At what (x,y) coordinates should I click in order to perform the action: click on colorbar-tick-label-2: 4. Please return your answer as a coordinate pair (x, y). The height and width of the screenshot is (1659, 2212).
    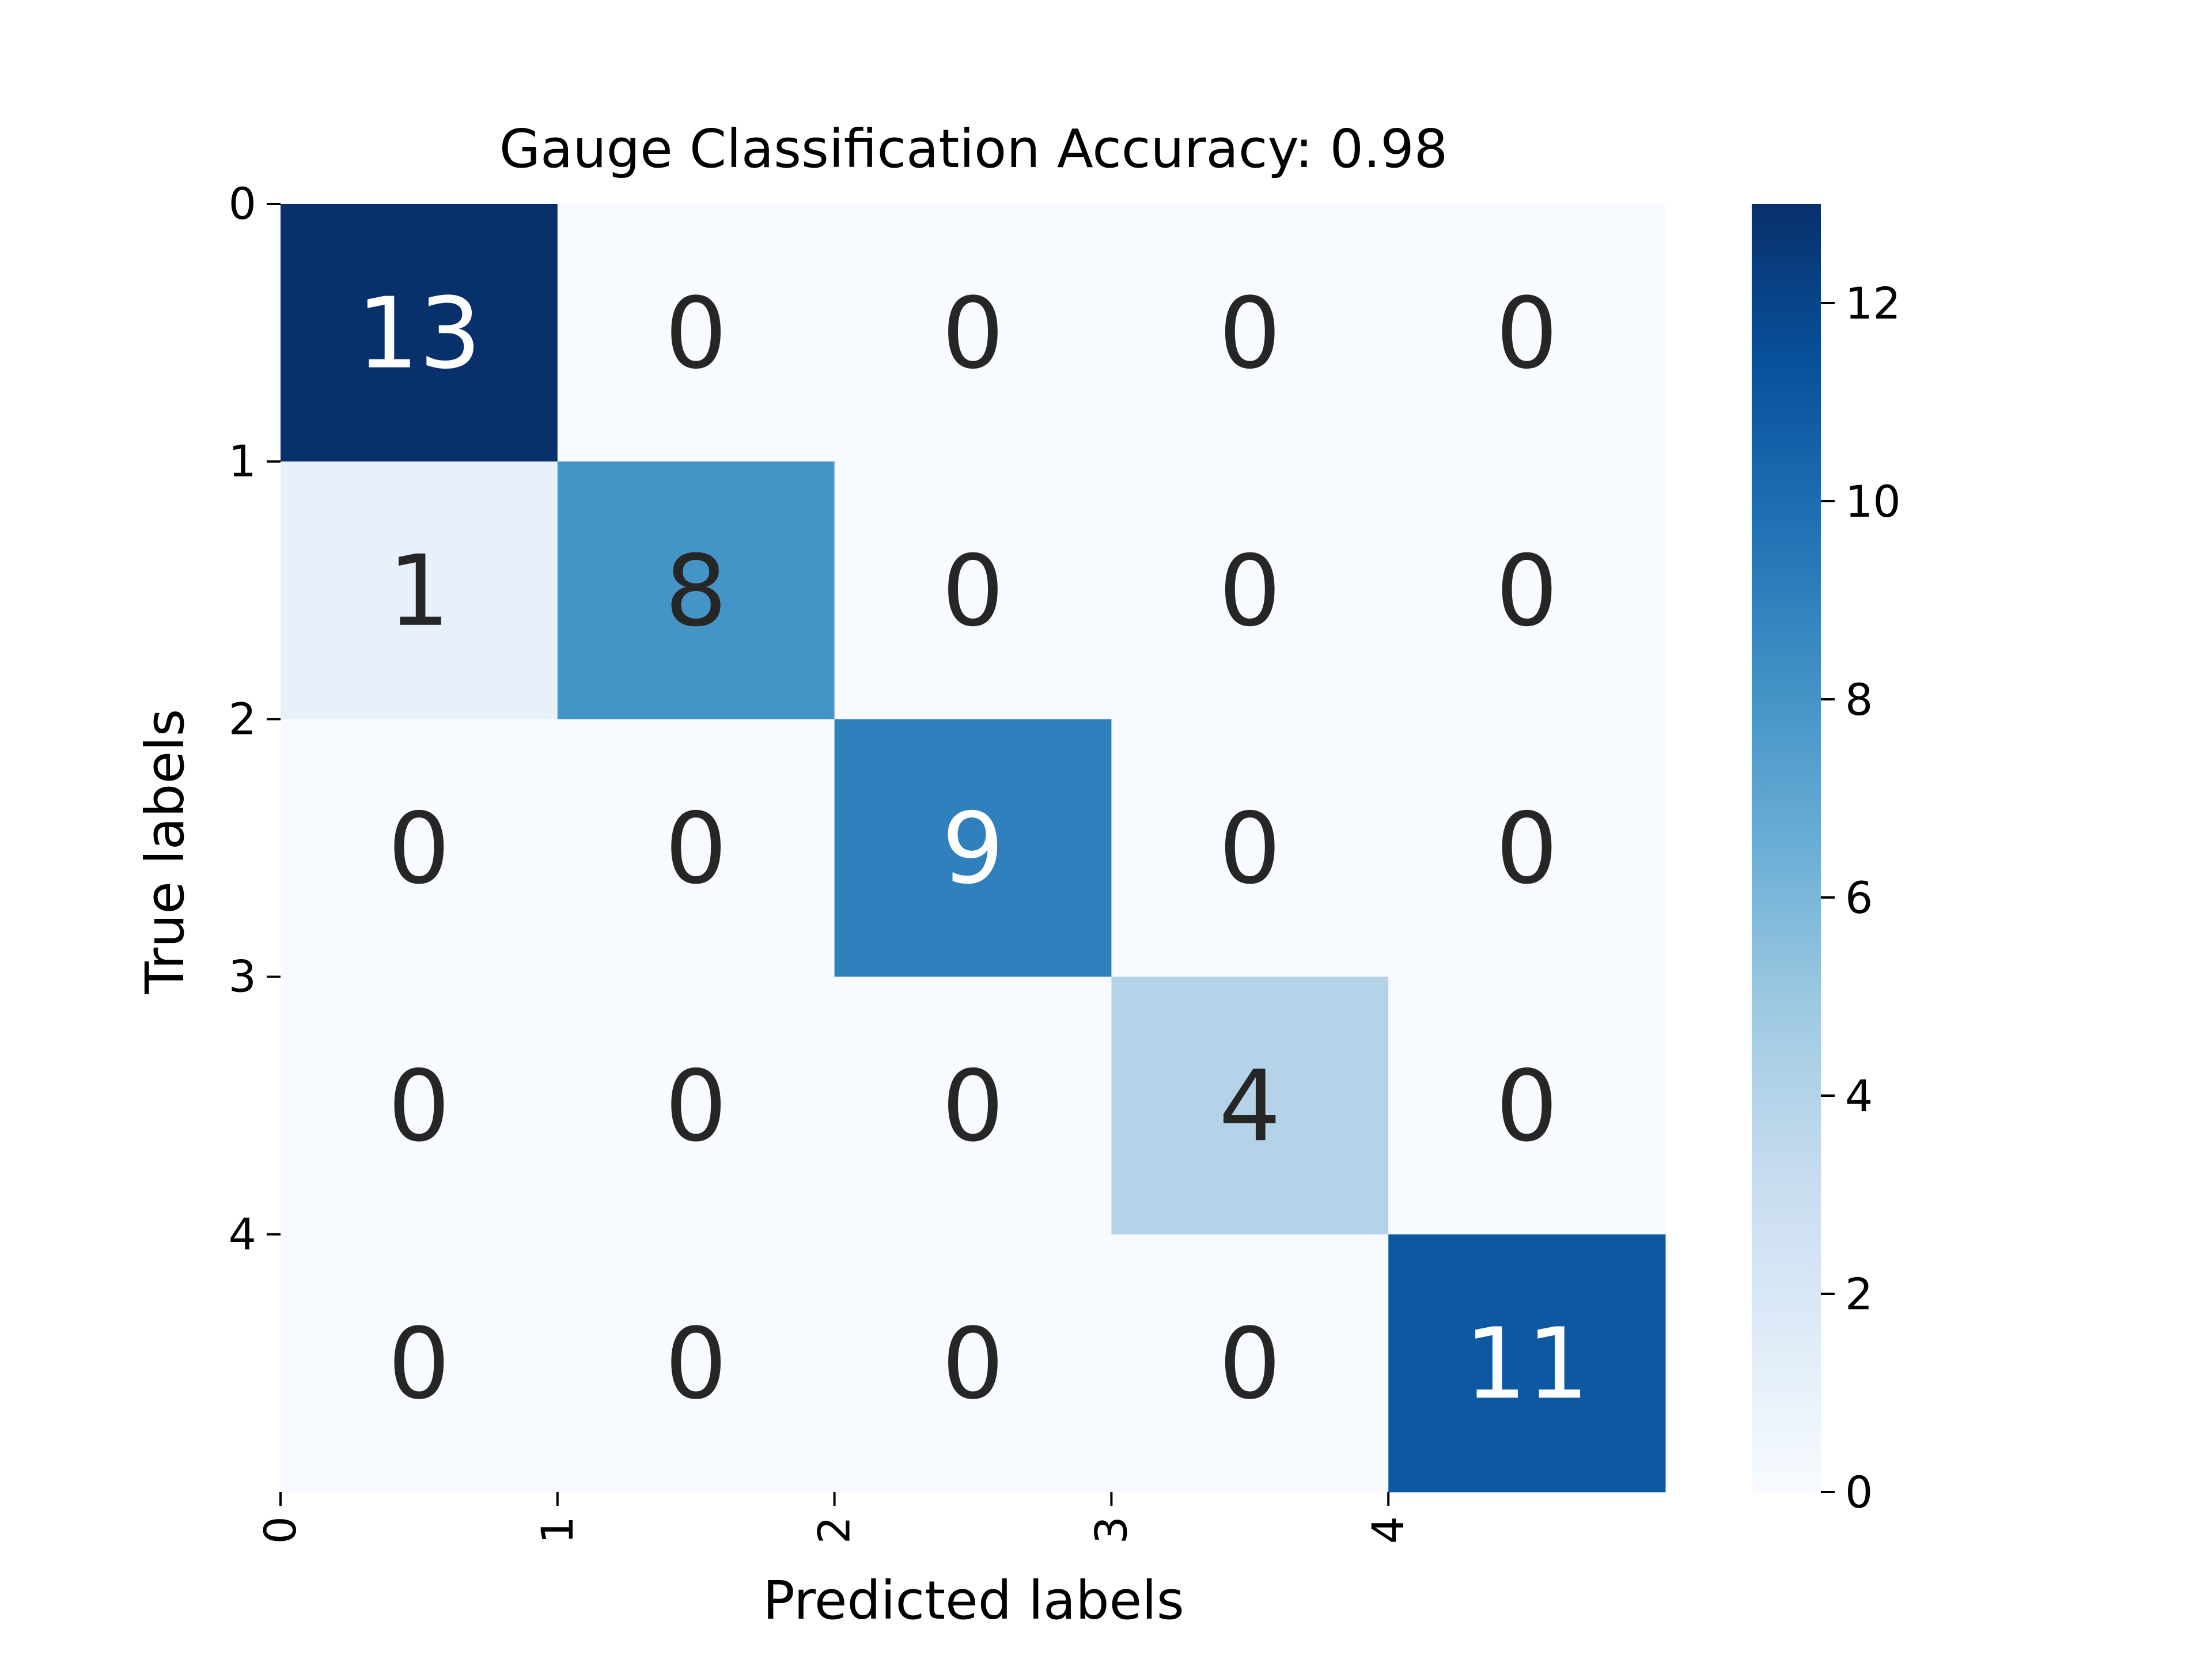
    Looking at the image, I should click on (1859, 1096).